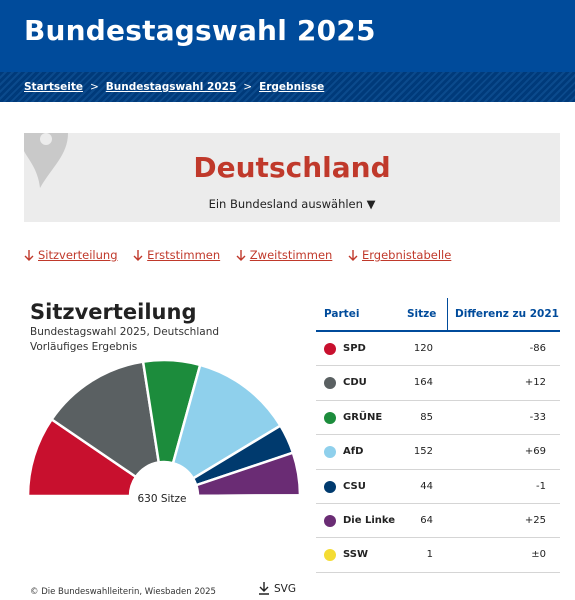 This screenshot has width=575, height=600. What do you see at coordinates (429, 555) in the screenshot?
I see `party-seats: 1` at bounding box center [429, 555].